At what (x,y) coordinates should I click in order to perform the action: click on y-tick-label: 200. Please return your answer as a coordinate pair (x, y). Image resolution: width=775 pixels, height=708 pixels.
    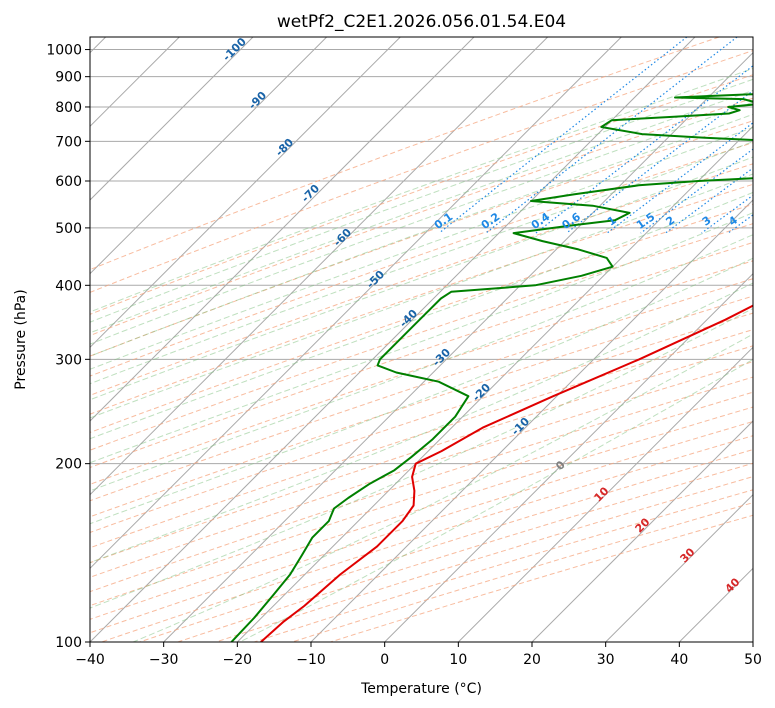
    Looking at the image, I should click on (68, 465).